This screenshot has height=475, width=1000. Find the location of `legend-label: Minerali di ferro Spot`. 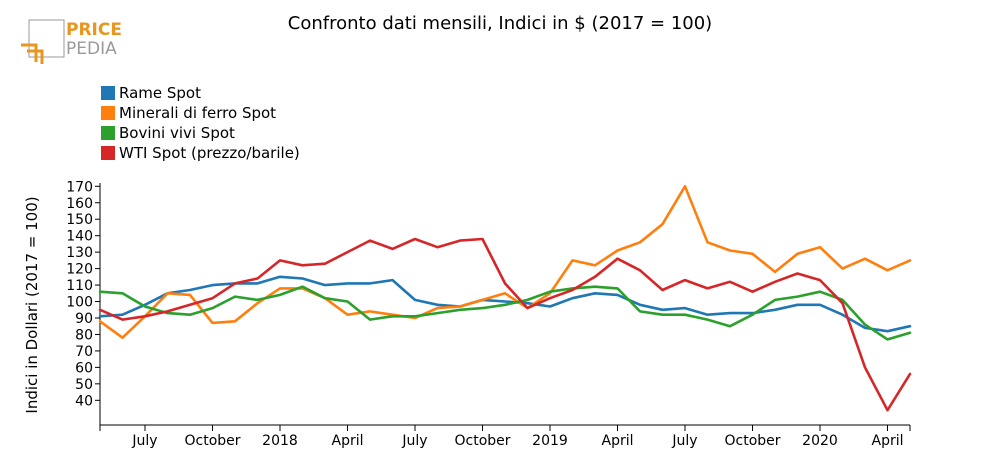

legend-label: Minerali di ferro Spot is located at coordinates (197, 113).